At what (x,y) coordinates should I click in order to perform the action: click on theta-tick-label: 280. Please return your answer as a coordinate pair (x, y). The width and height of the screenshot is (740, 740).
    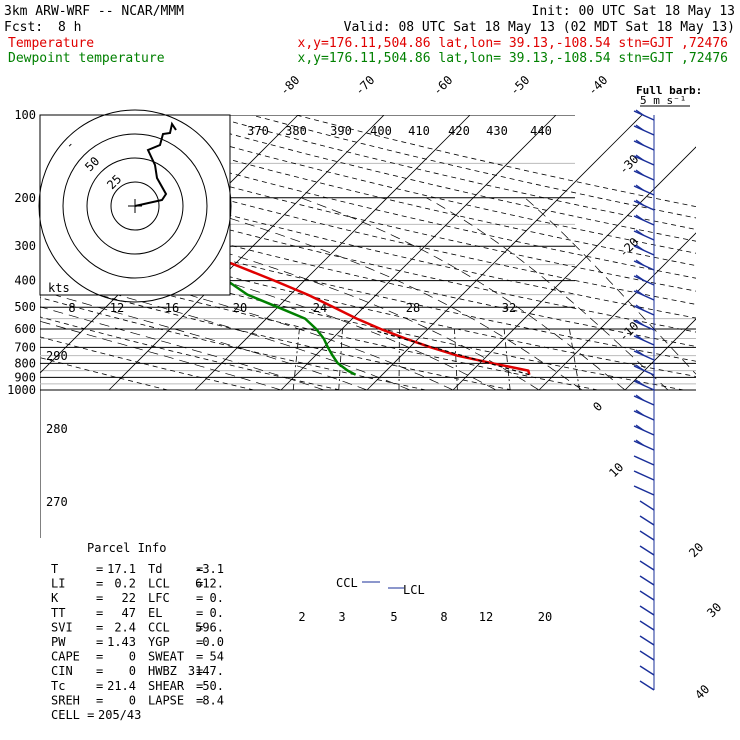
    Looking at the image, I should click on (57, 429).